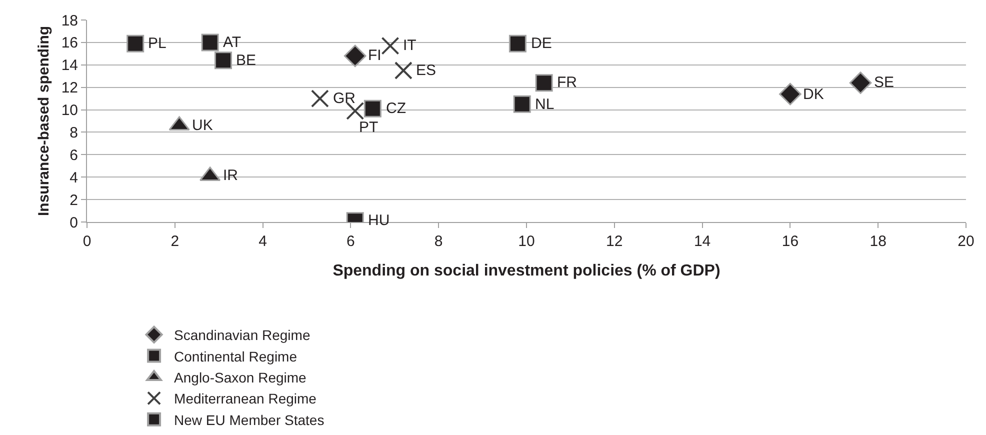  I want to click on y-tick-label: 18, so click(69, 21).